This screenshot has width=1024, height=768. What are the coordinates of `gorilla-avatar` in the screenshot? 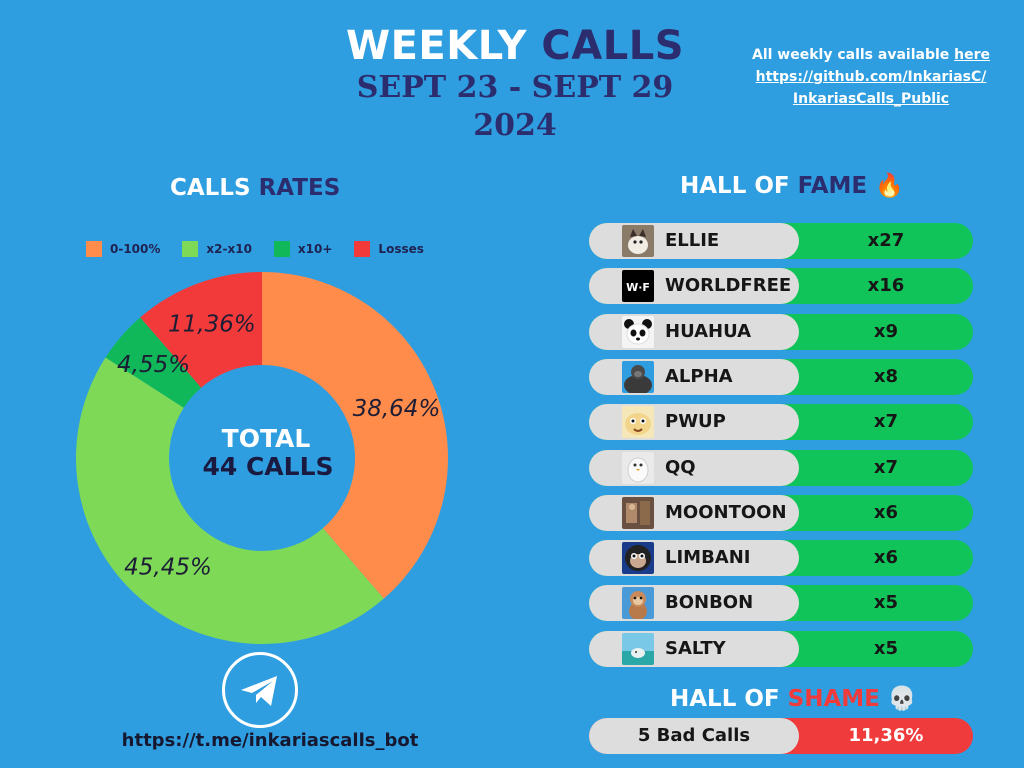 It's located at (638, 376).